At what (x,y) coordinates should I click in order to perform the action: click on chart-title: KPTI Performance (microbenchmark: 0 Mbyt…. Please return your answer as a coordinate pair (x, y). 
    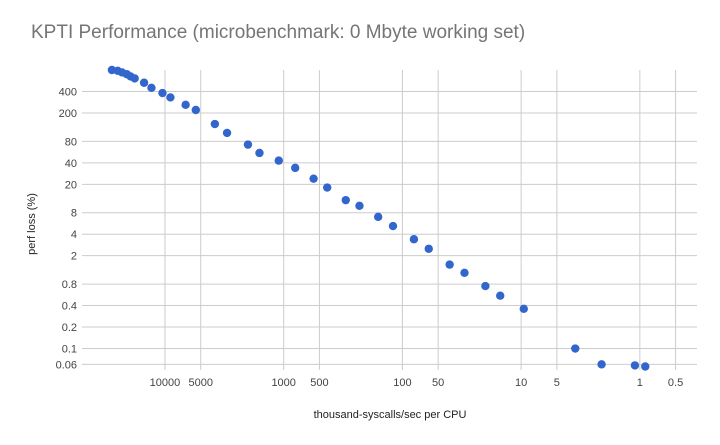
    Looking at the image, I should click on (278, 32).